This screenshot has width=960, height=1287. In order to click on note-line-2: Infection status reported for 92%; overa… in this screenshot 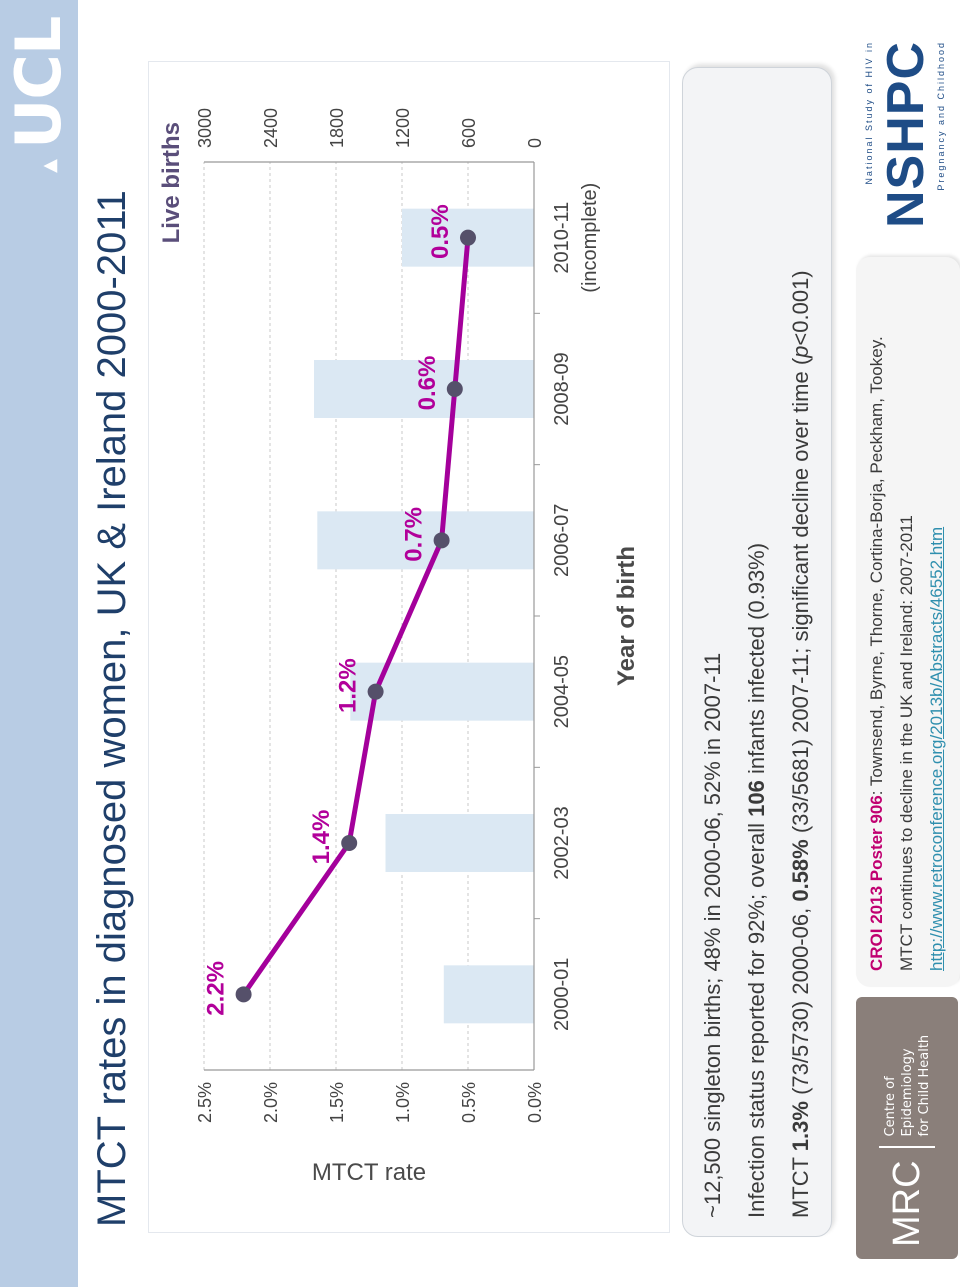, I will do `click(757, 652)`.